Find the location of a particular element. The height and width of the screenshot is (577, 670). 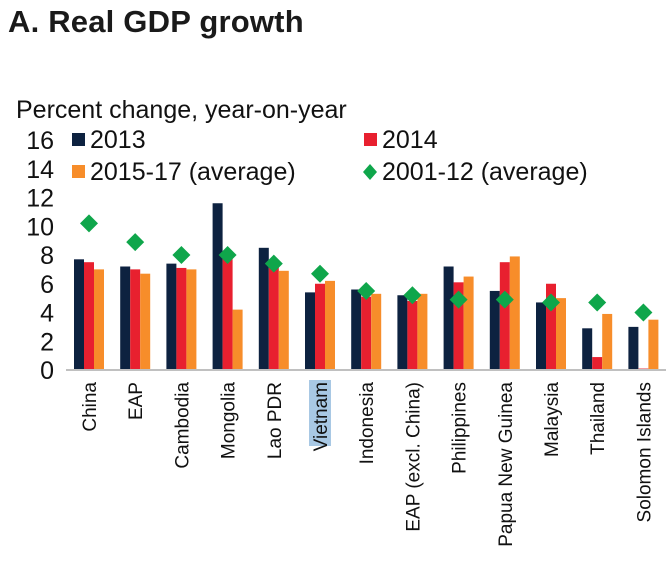

x-tick-label: Solomon Islands is located at coordinates (644, 452).